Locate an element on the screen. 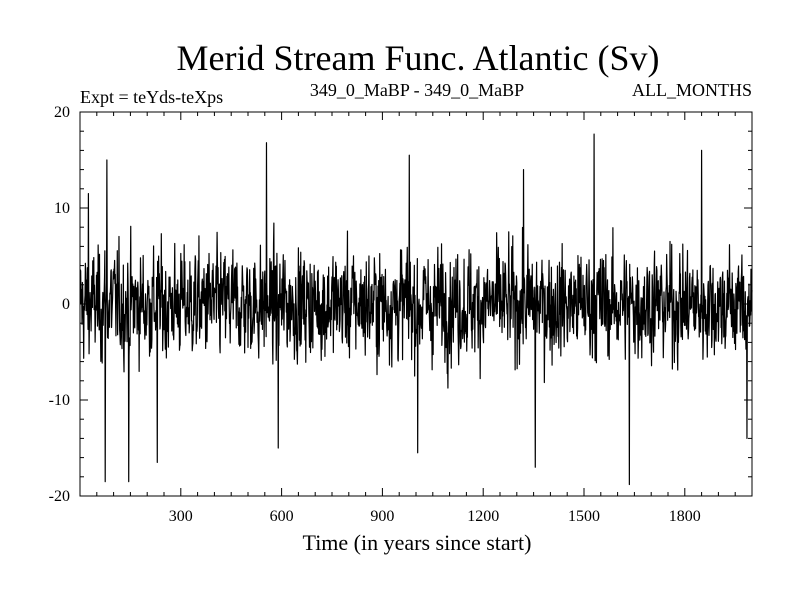  y-tick-label: -20 is located at coordinates (59, 496).